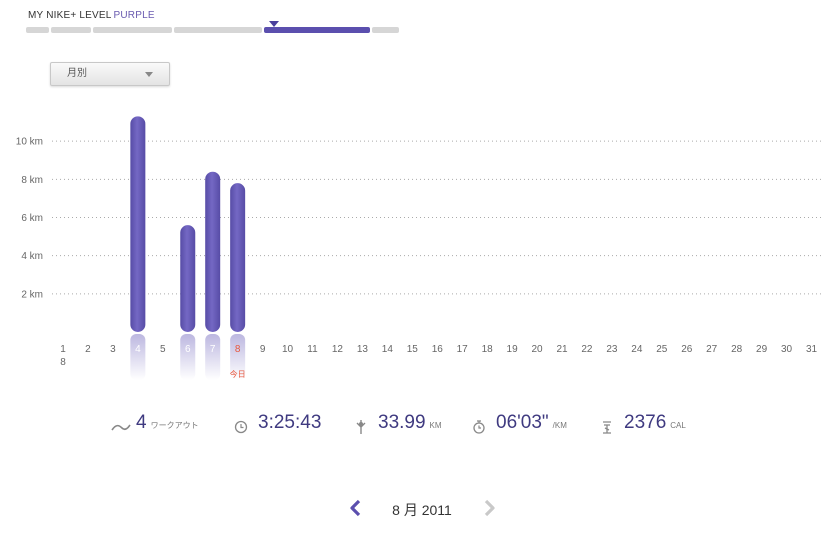 This screenshot has height=548, width=838. Describe the element at coordinates (113, 349) in the screenshot. I see `x-tick-label: 3` at that location.